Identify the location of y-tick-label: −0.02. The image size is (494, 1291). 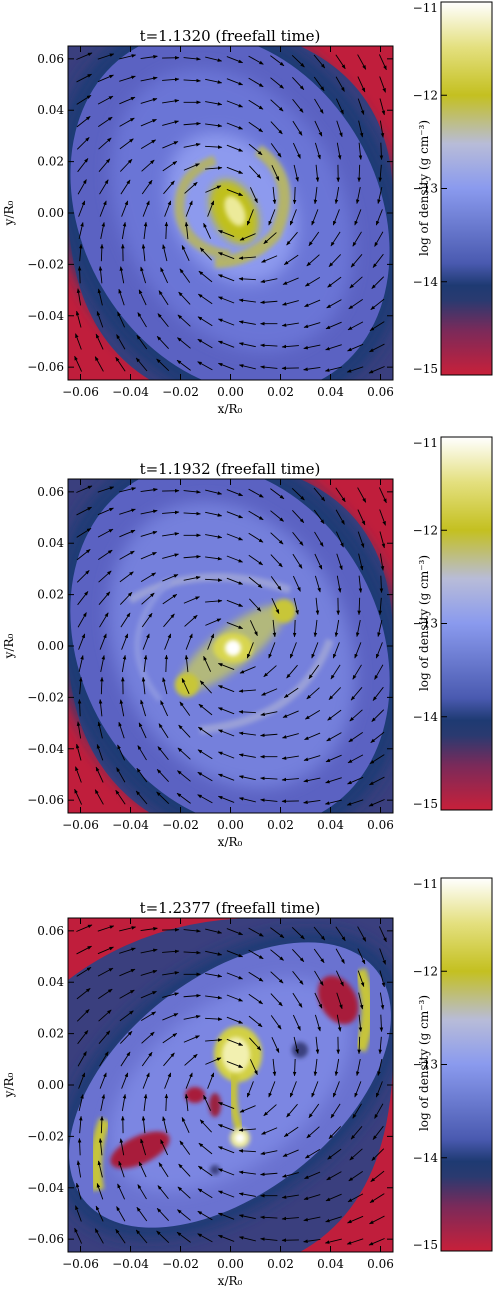
(45, 1136).